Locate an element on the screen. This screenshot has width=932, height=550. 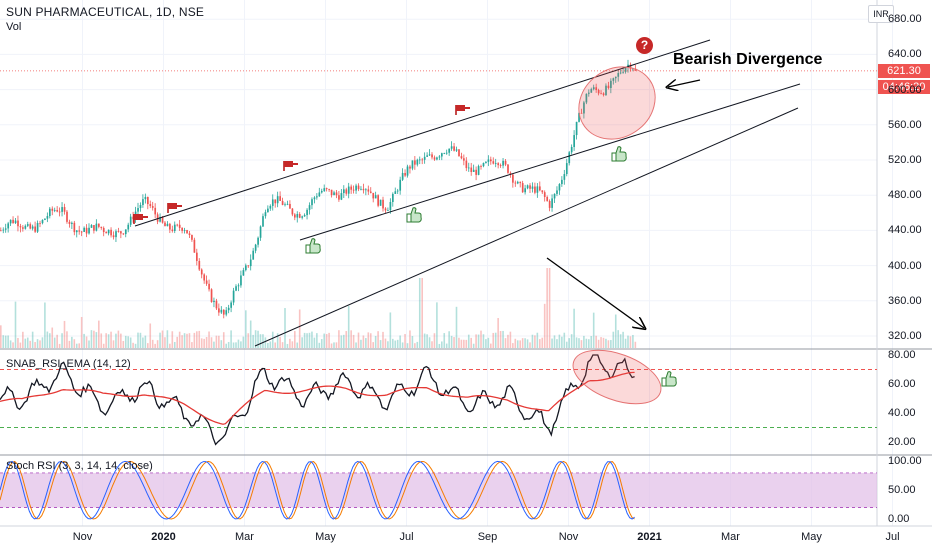
stoch-tick-label: 0.00 is located at coordinates (899, 519).